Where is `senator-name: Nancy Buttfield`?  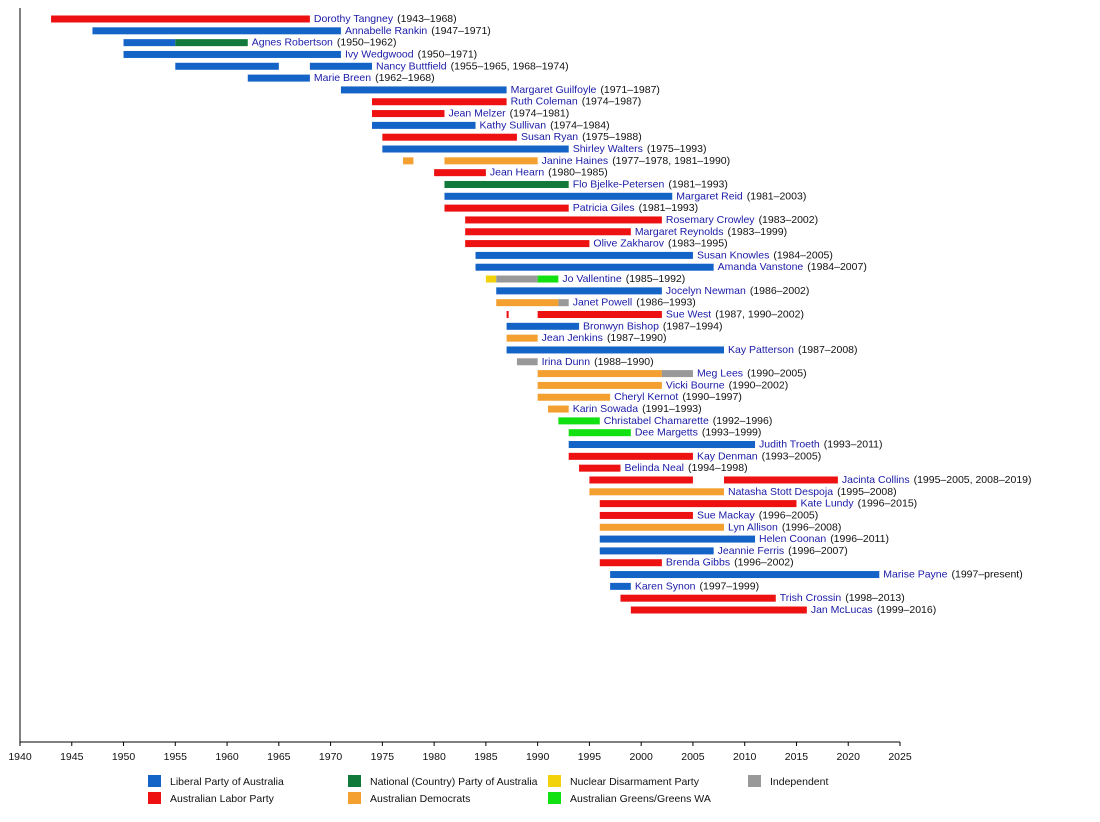 senator-name: Nancy Buttfield is located at coordinates (411, 66).